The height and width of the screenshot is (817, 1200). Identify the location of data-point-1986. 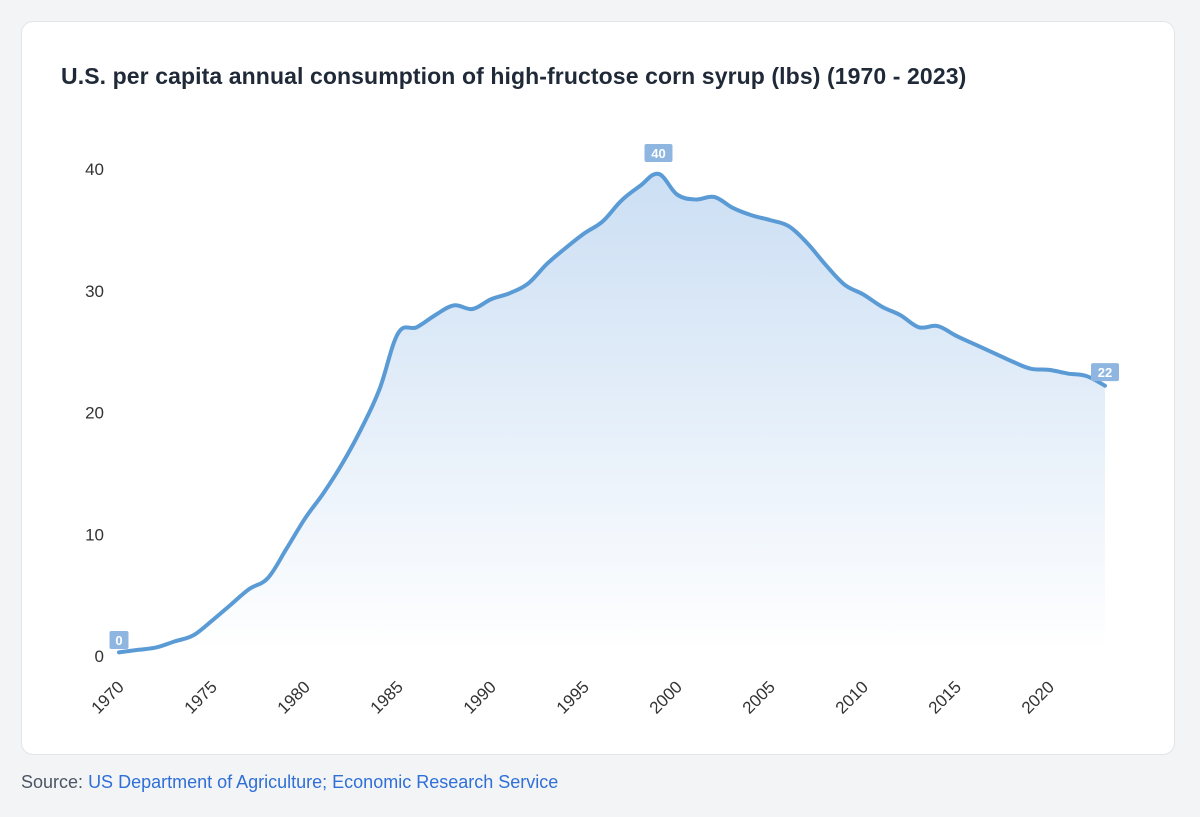
(417, 327).